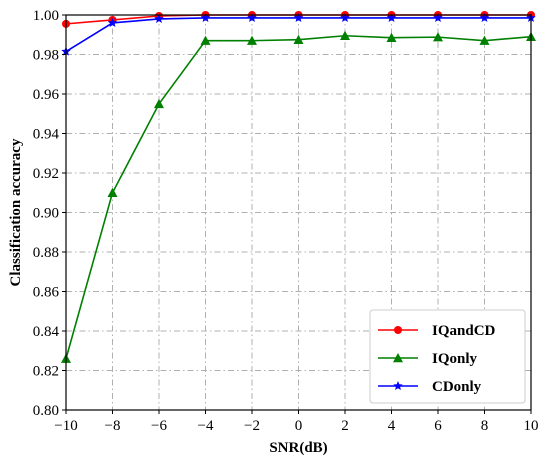 The width and height of the screenshot is (550, 459). What do you see at coordinates (428, 359) in the screenshot?
I see `legend-item-IQonly: IQonly` at bounding box center [428, 359].